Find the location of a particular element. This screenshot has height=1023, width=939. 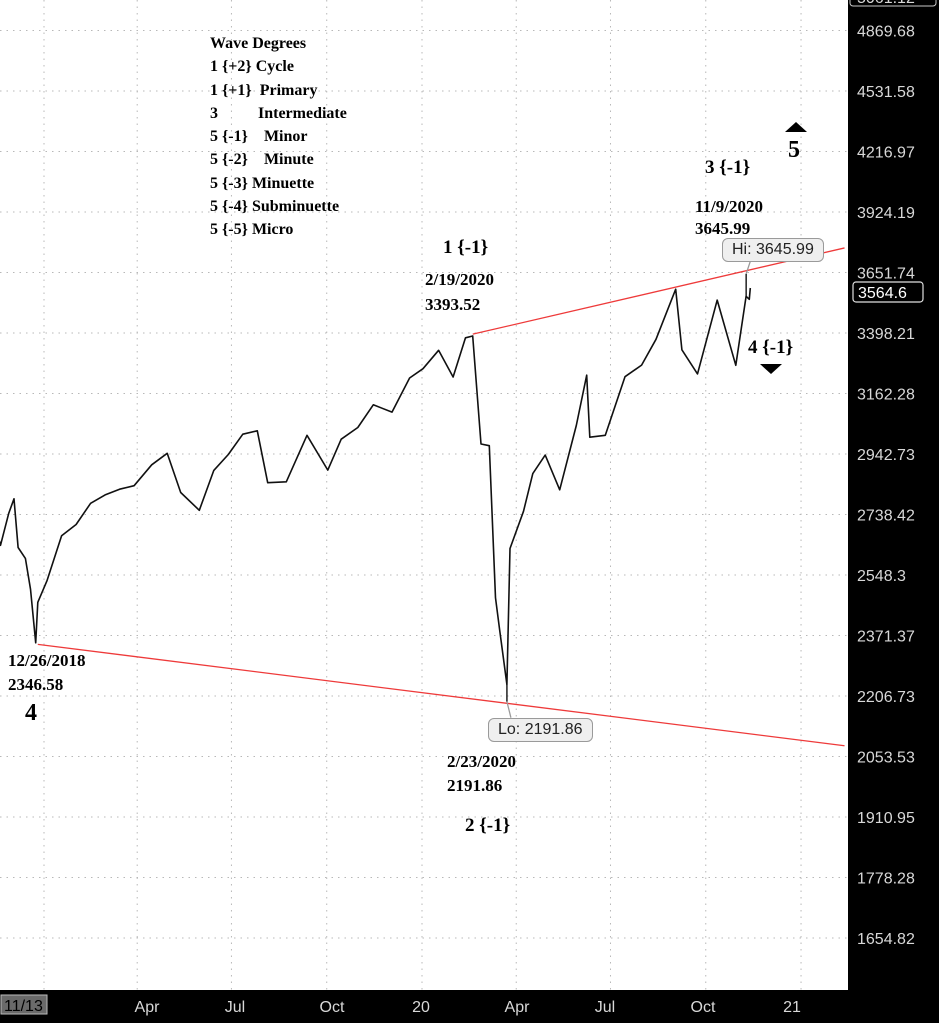

wave5-up-triangle is located at coordinates (796, 127).